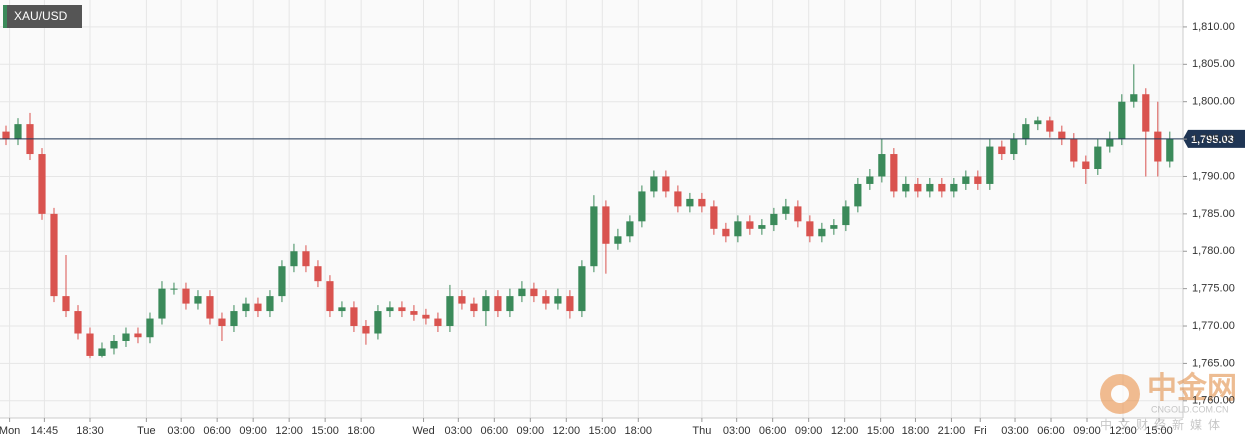  Describe the element at coordinates (1213, 401) in the screenshot. I see `y-tick-label: 1,760.00` at that location.